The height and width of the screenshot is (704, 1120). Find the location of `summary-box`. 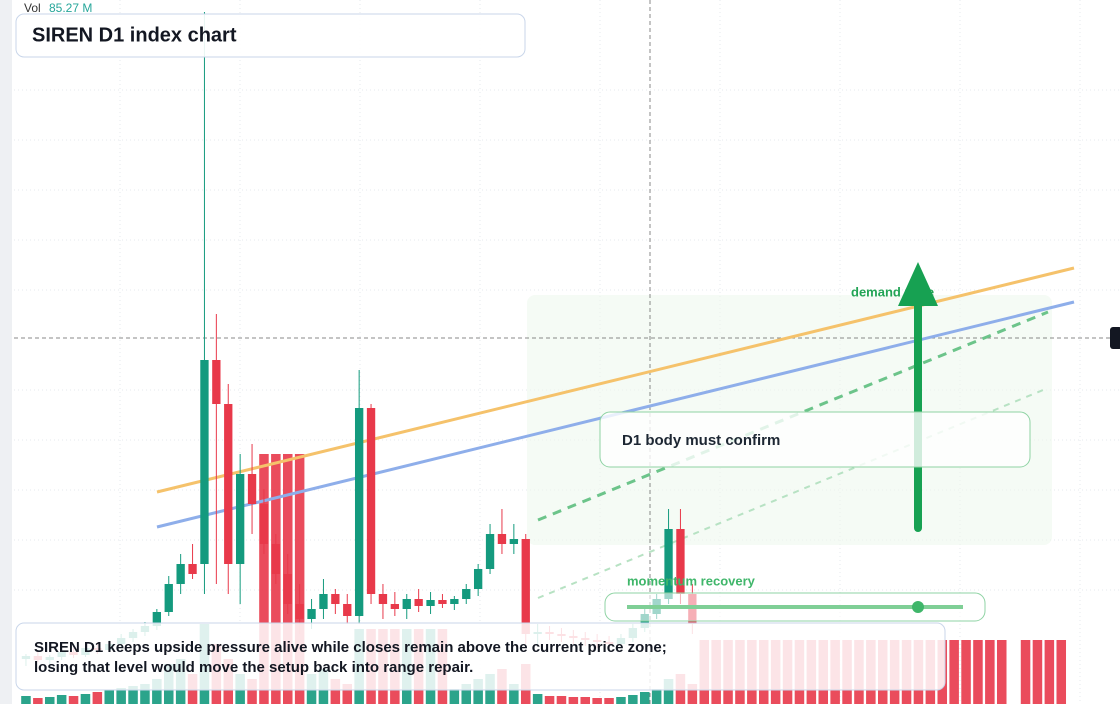

summary-box is located at coordinates (480, 656).